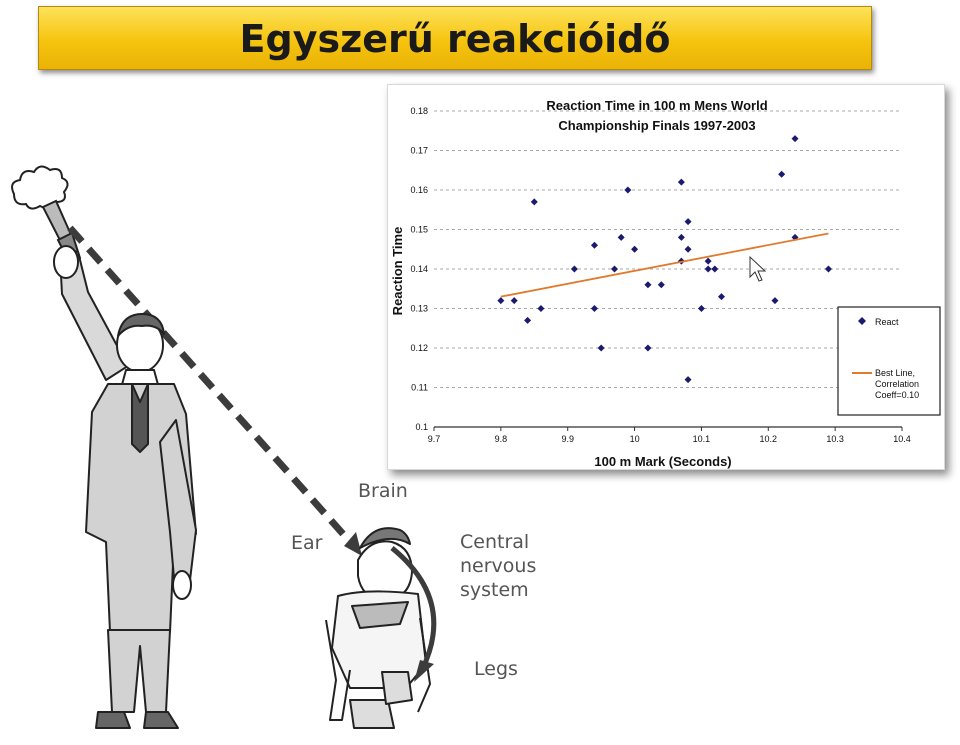  What do you see at coordinates (421, 427) in the screenshot?
I see `y-tick-label: 0.1` at bounding box center [421, 427].